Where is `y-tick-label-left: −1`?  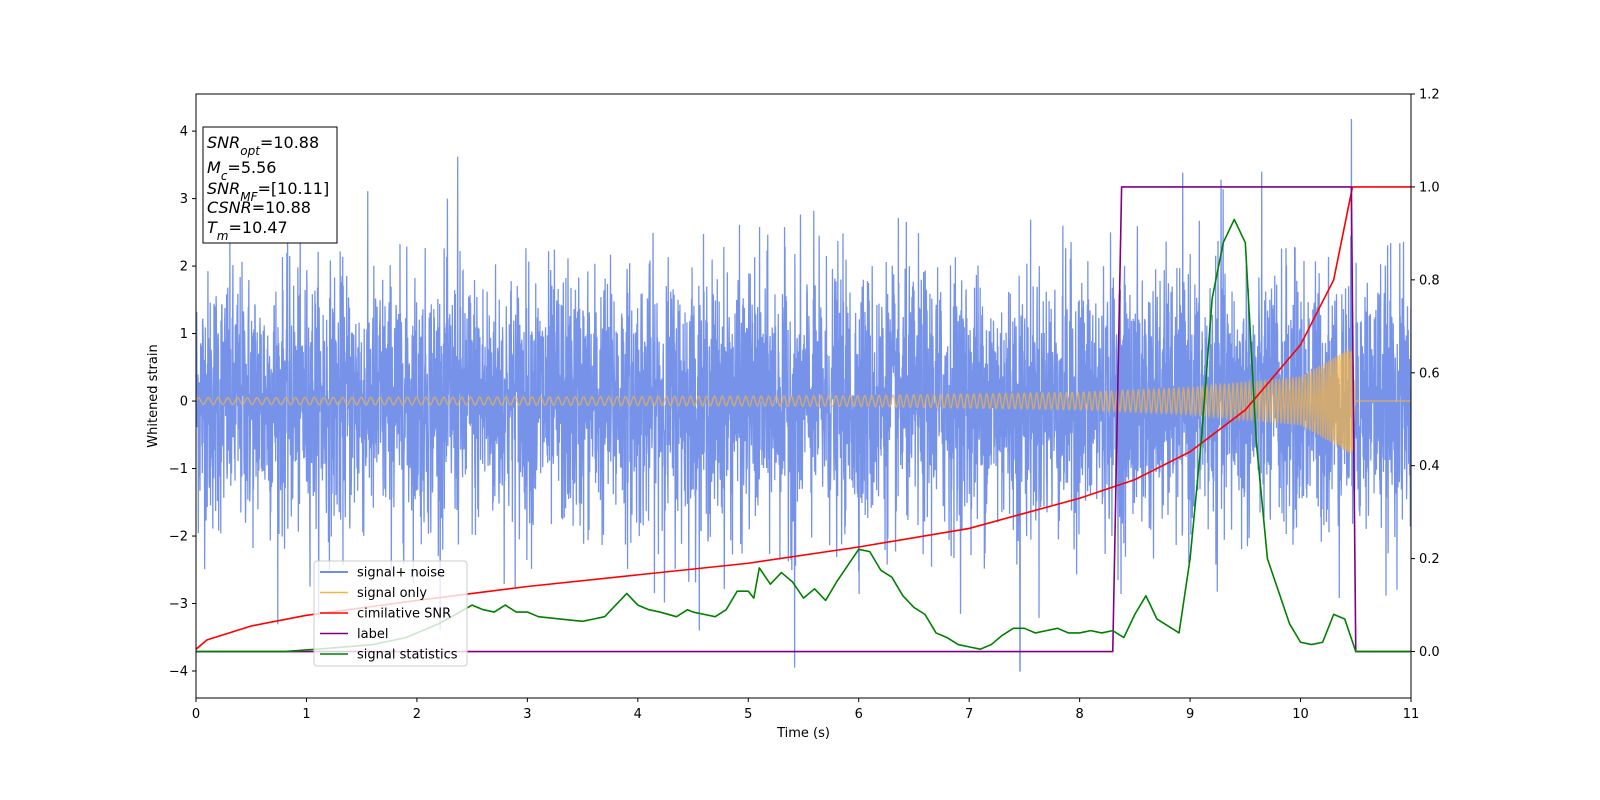
y-tick-label-left: −1 is located at coordinates (178, 469).